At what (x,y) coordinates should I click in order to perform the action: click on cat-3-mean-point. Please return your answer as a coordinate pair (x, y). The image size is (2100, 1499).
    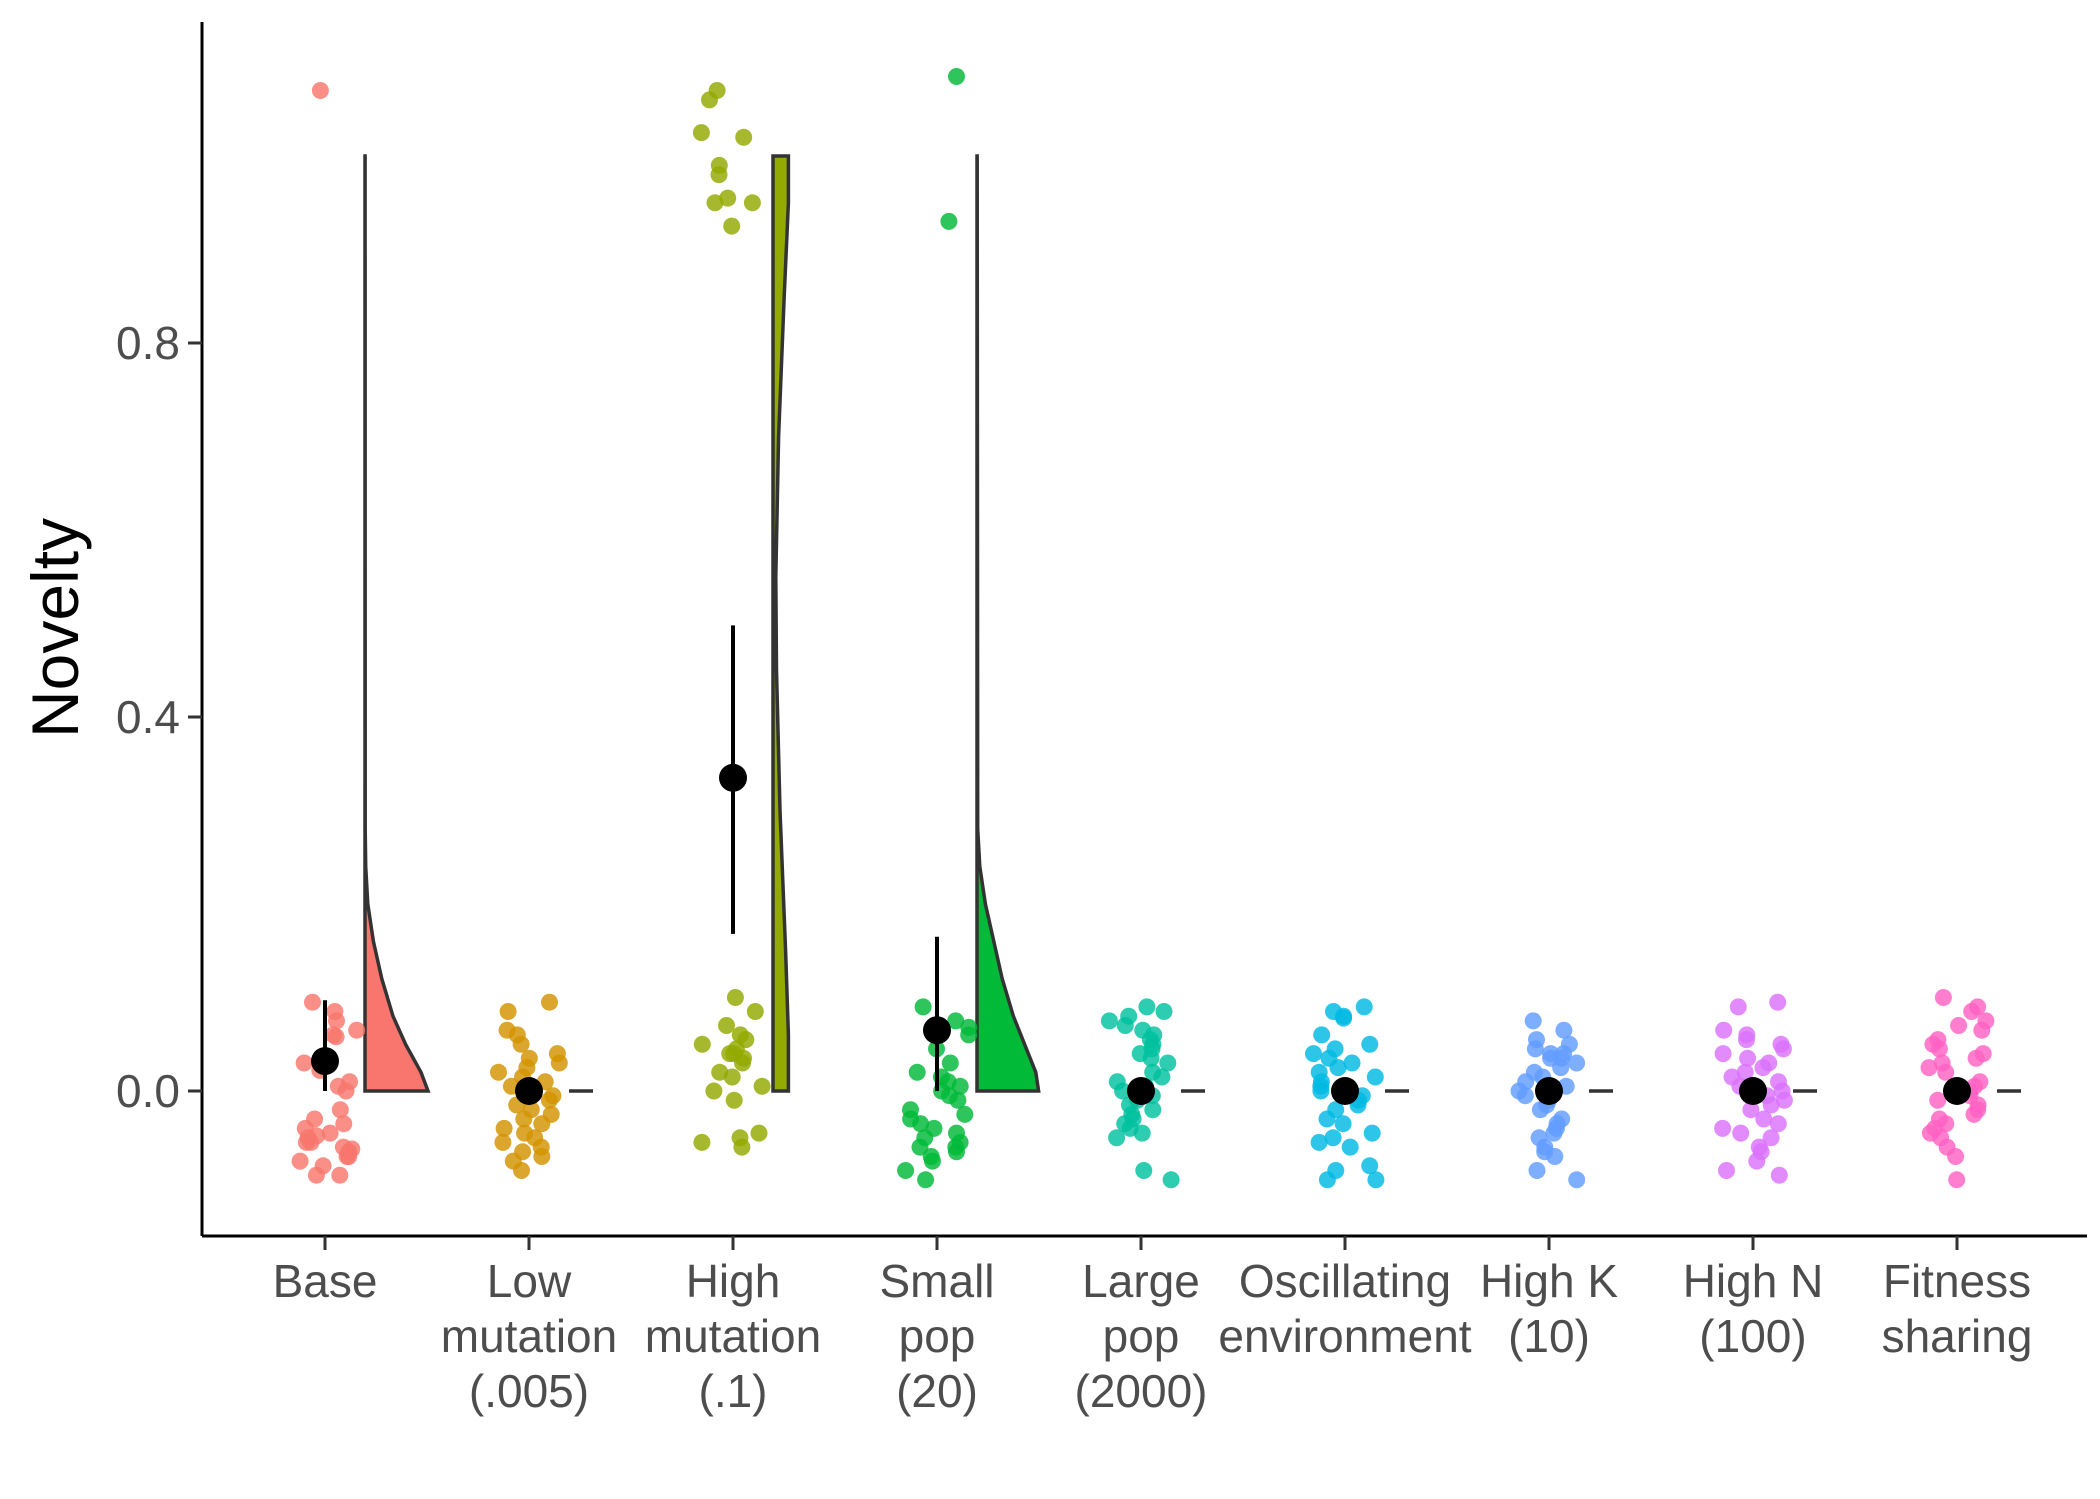
    Looking at the image, I should click on (733, 777).